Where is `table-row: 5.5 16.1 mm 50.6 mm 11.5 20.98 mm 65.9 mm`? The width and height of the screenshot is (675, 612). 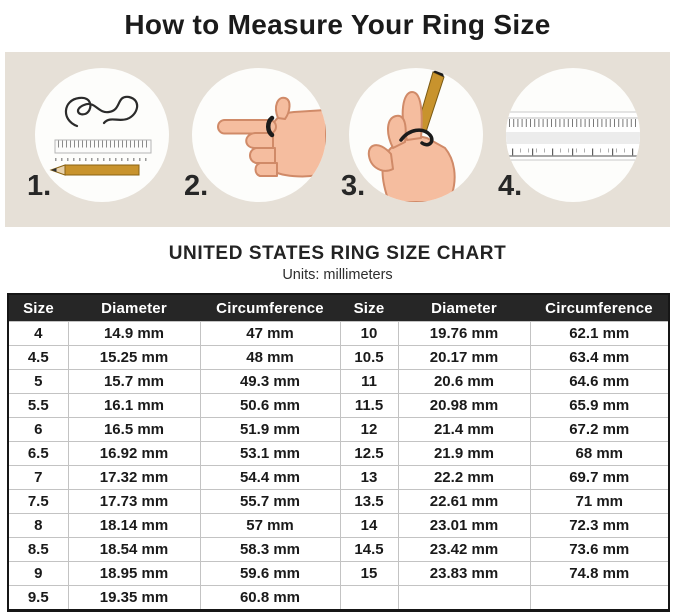
table-row: 5.5 16.1 mm 50.6 mm 11.5 20.98 mm 65.9 mm is located at coordinates (338, 405).